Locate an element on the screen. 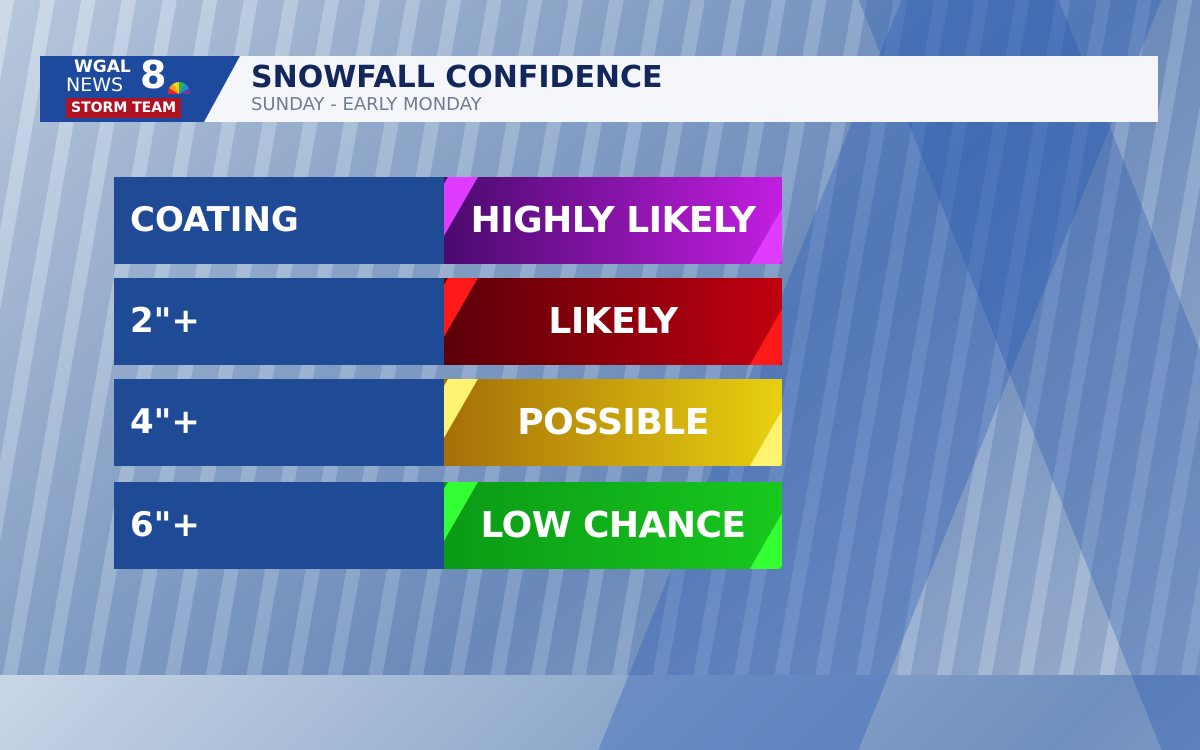  confidence-level: LOW CHANCE is located at coordinates (613, 525).